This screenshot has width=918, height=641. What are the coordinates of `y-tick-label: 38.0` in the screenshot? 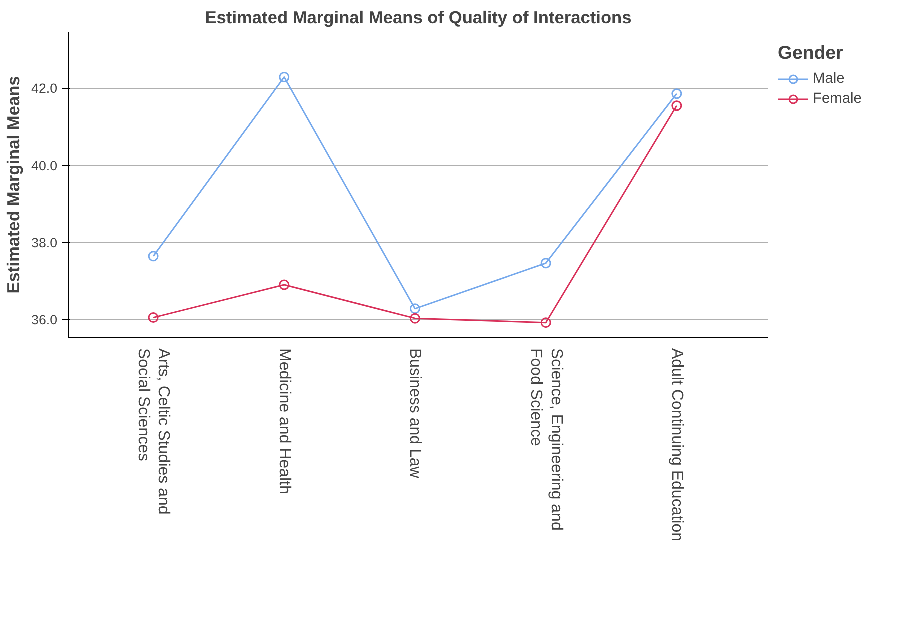 It's located at (45, 243).